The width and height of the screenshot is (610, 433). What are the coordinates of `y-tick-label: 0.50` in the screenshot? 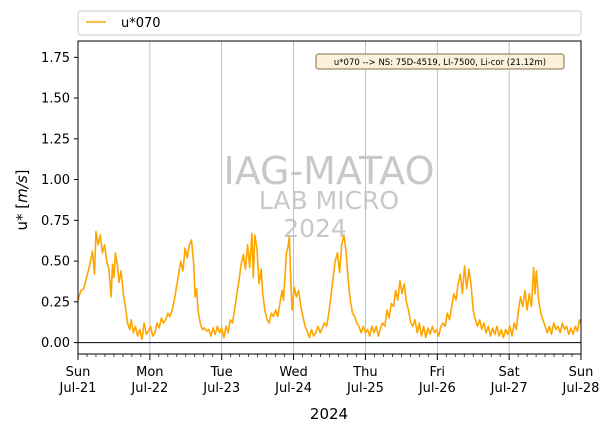 It's located at (55, 262).